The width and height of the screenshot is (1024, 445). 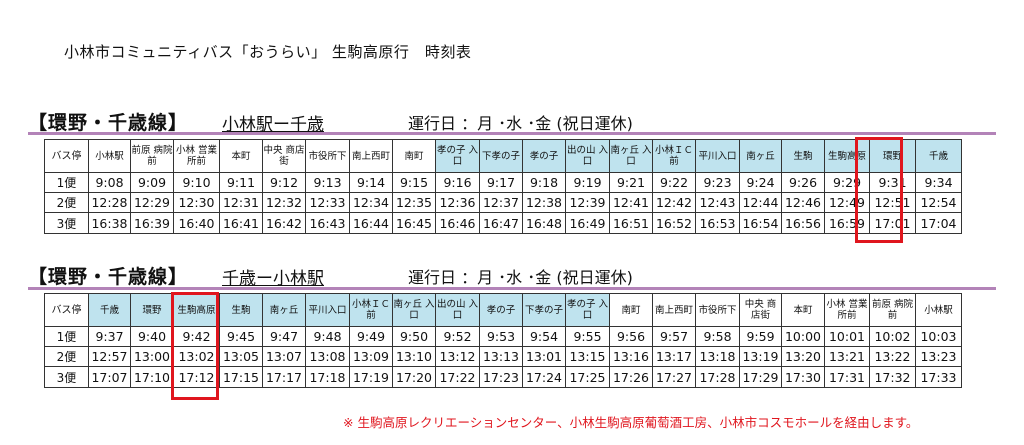 I want to click on departure-time: 17:28, so click(x=717, y=377).